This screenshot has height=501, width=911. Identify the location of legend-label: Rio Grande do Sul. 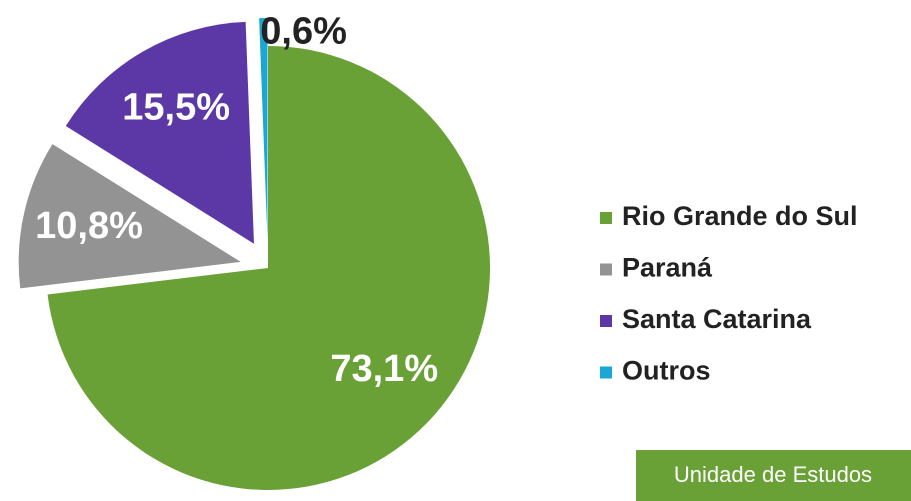
(740, 216).